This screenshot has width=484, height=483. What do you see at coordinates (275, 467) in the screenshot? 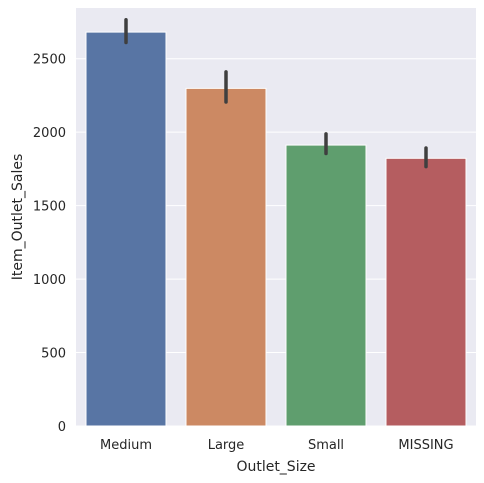
I see `x-axis-label: Outlet_Size` at bounding box center [275, 467].